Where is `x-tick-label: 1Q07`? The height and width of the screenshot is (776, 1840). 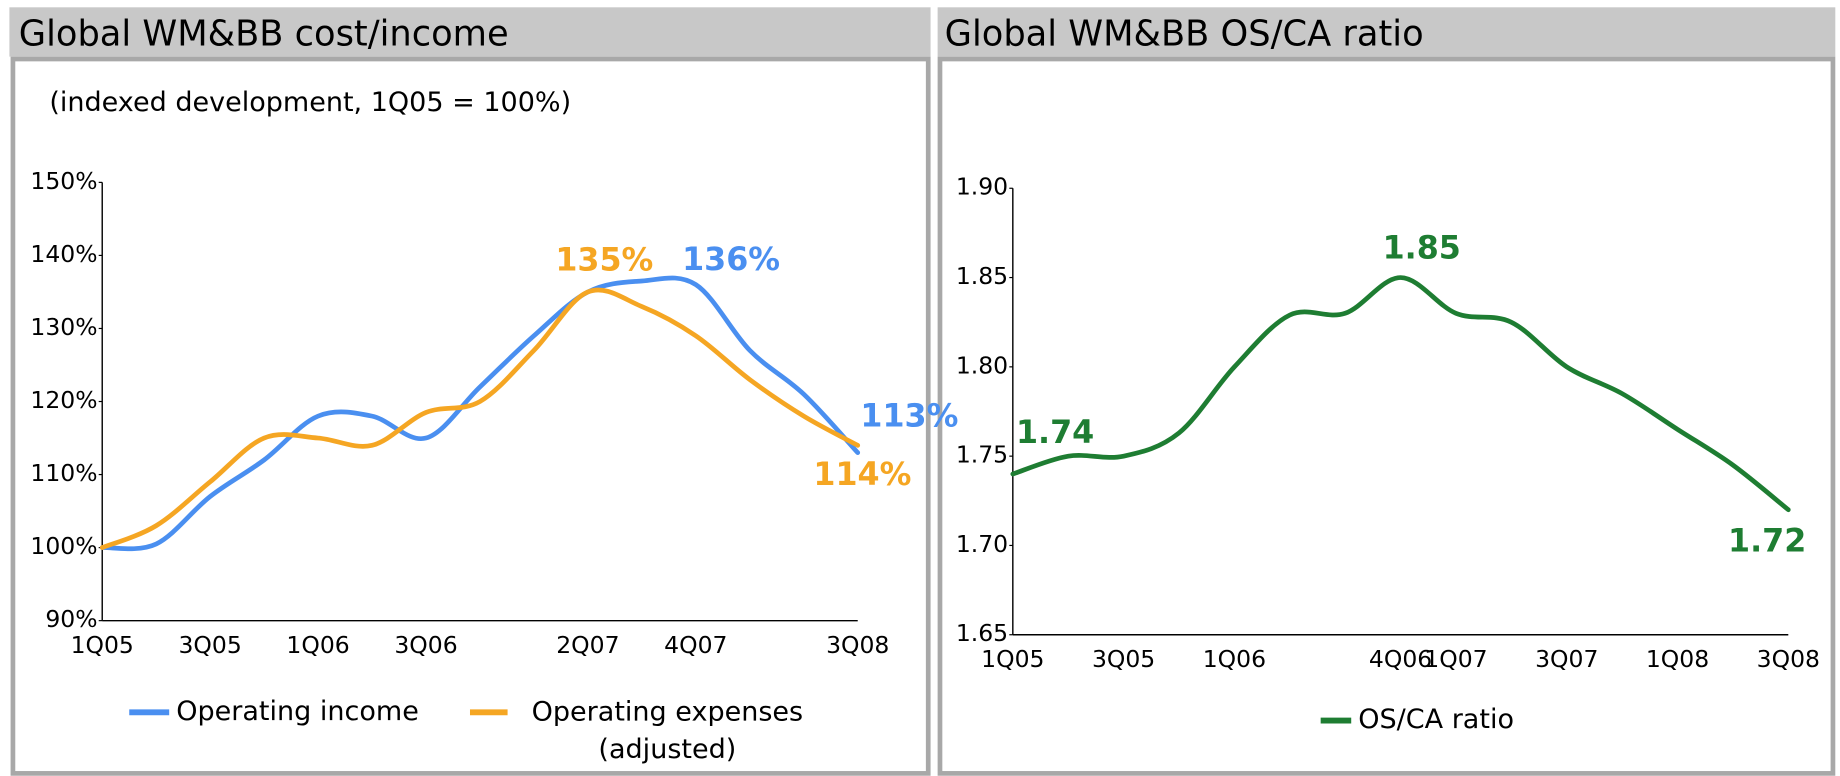
x-tick-label: 1Q07 is located at coordinates (1455, 659).